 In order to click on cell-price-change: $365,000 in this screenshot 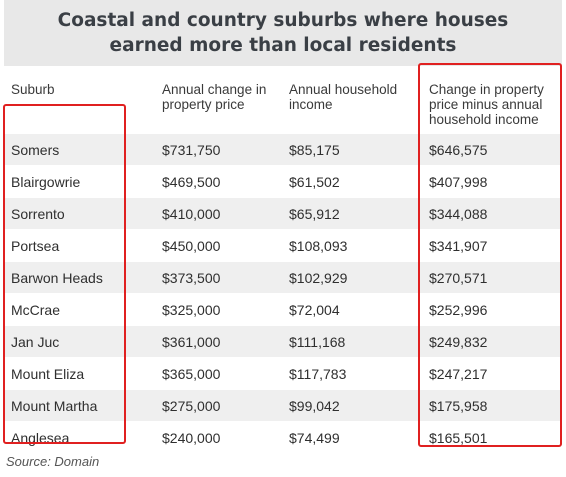, I will do `click(191, 374)`.